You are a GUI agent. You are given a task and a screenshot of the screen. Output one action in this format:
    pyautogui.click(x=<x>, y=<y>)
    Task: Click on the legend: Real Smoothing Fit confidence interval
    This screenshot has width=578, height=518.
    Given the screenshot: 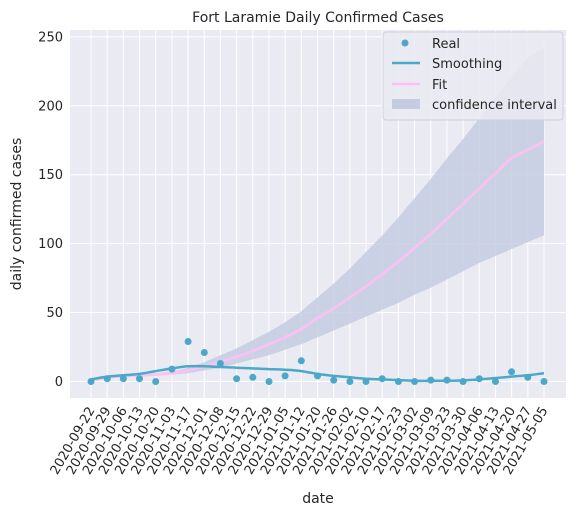 What is the action you would take?
    pyautogui.click(x=473, y=76)
    